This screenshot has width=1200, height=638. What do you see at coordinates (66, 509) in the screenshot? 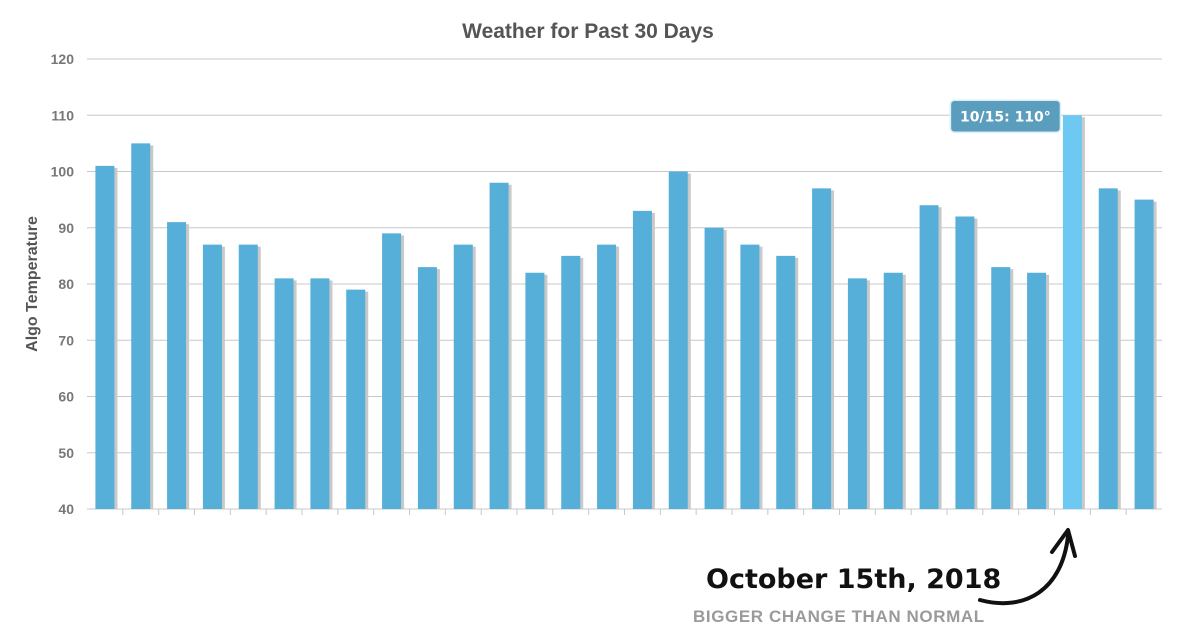
I see `y-tick-label: 40` at bounding box center [66, 509].